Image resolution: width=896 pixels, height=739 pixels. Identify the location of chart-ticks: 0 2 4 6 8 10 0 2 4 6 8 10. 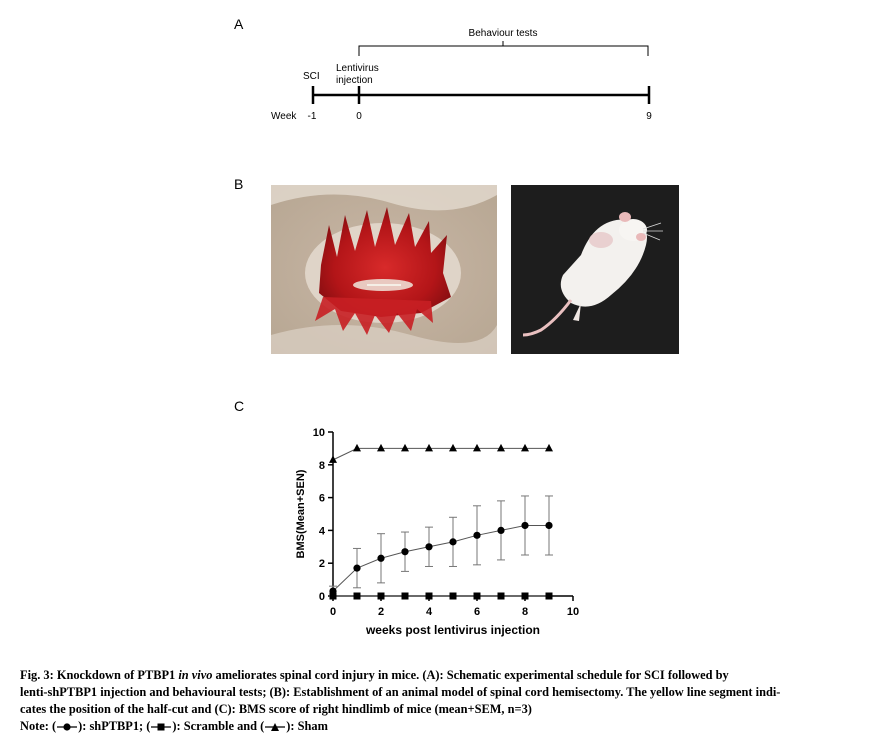
(446, 522).